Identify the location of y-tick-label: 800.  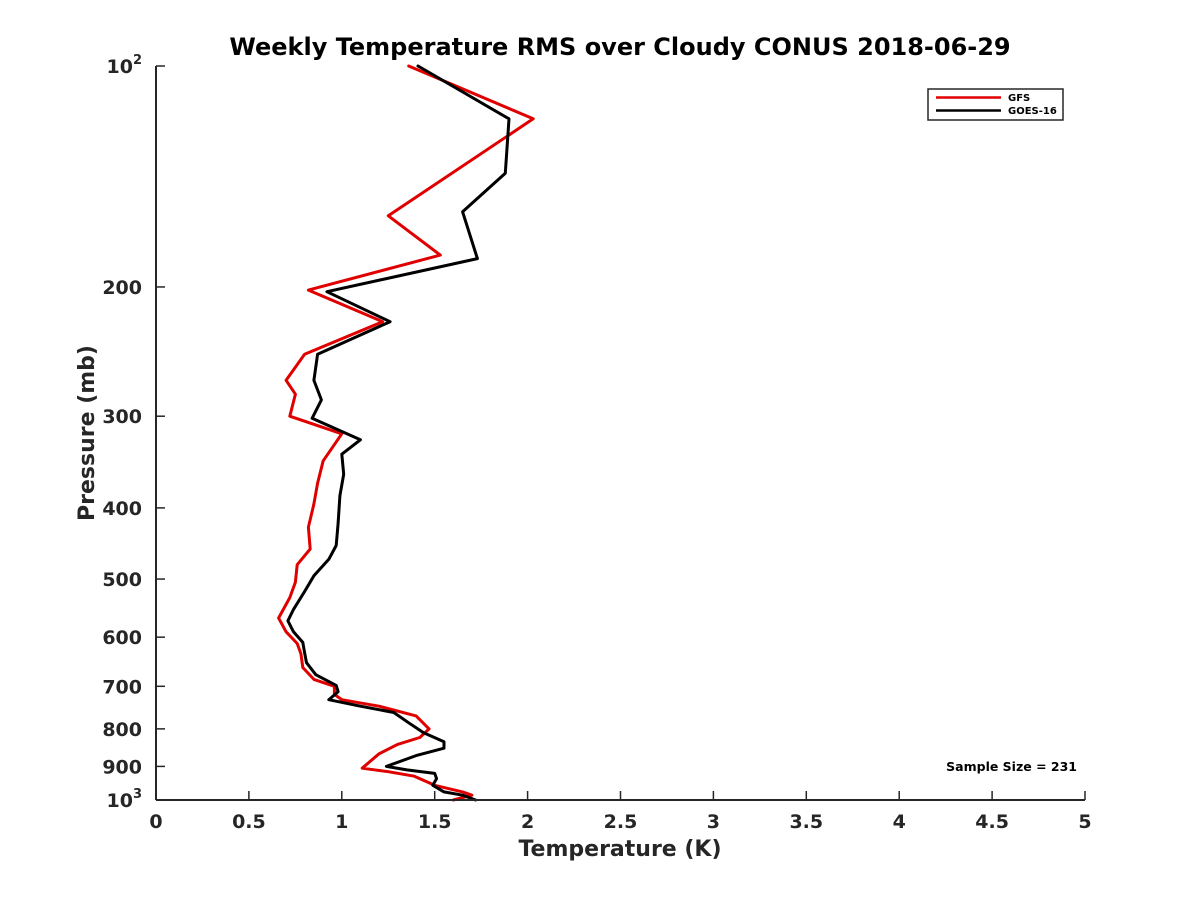
(122, 730).